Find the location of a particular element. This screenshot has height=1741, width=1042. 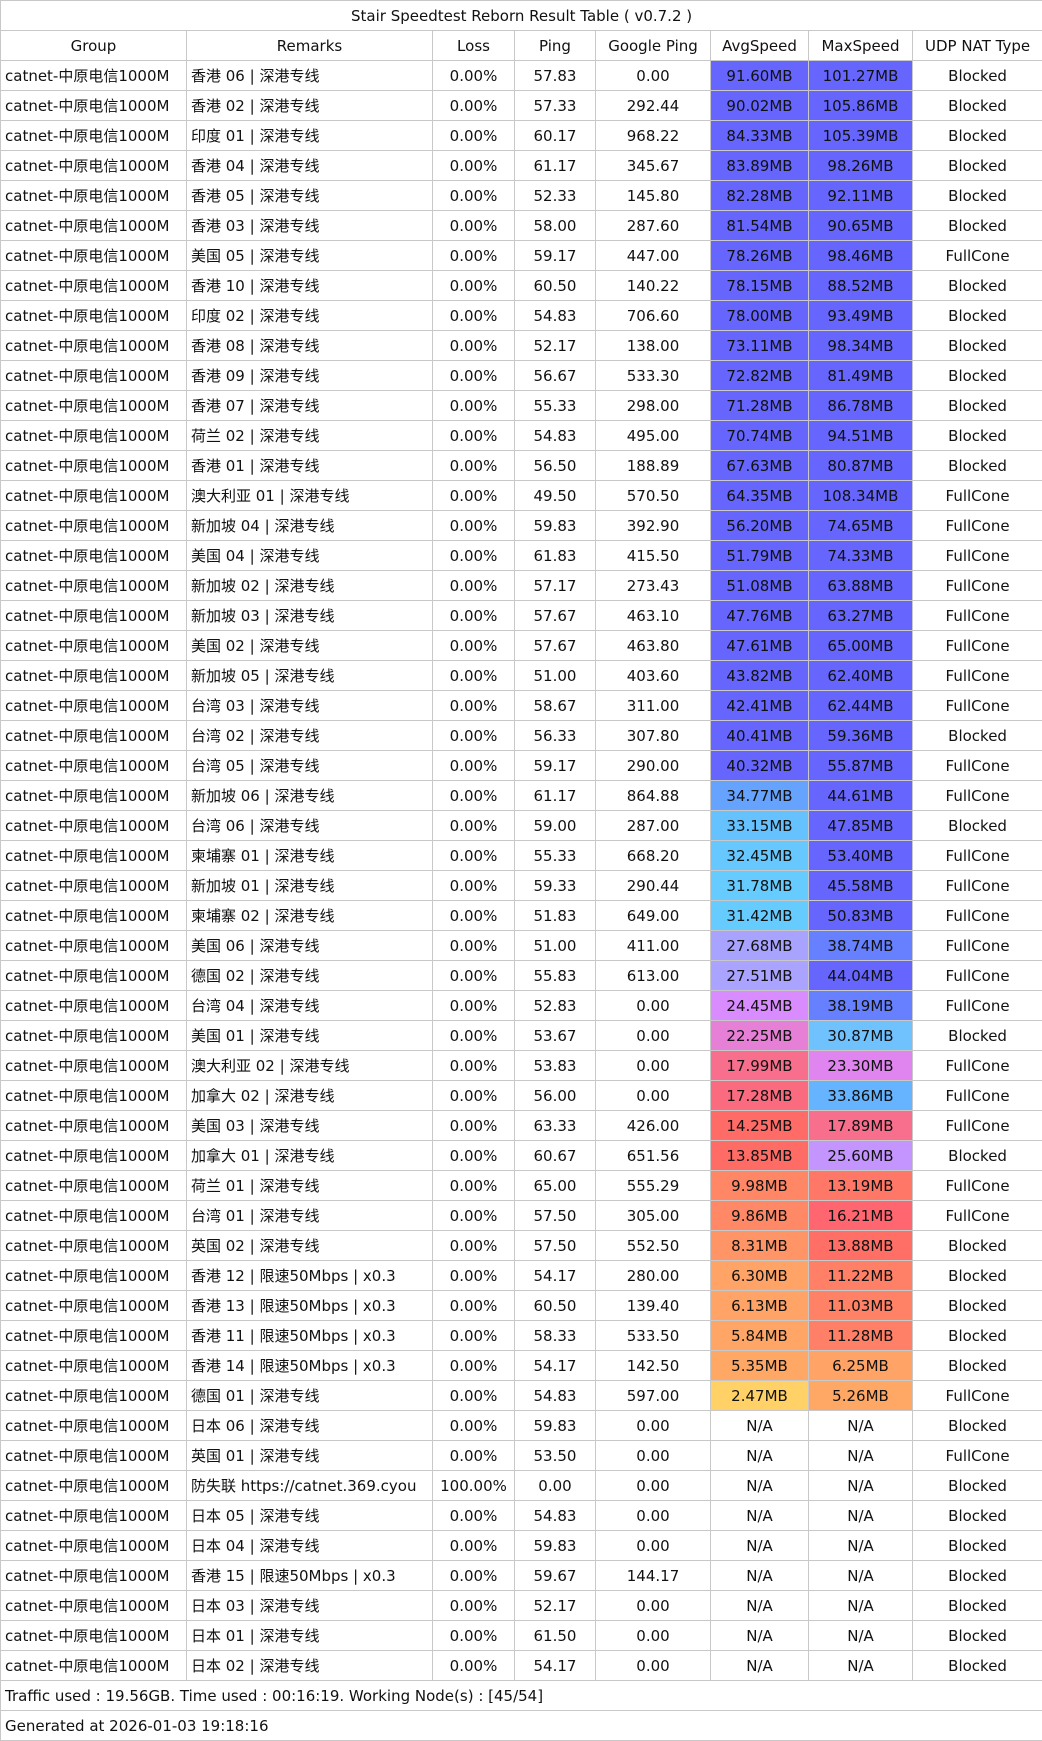

cell-remarks: 香港 10 | 深港专线 is located at coordinates (310, 286).